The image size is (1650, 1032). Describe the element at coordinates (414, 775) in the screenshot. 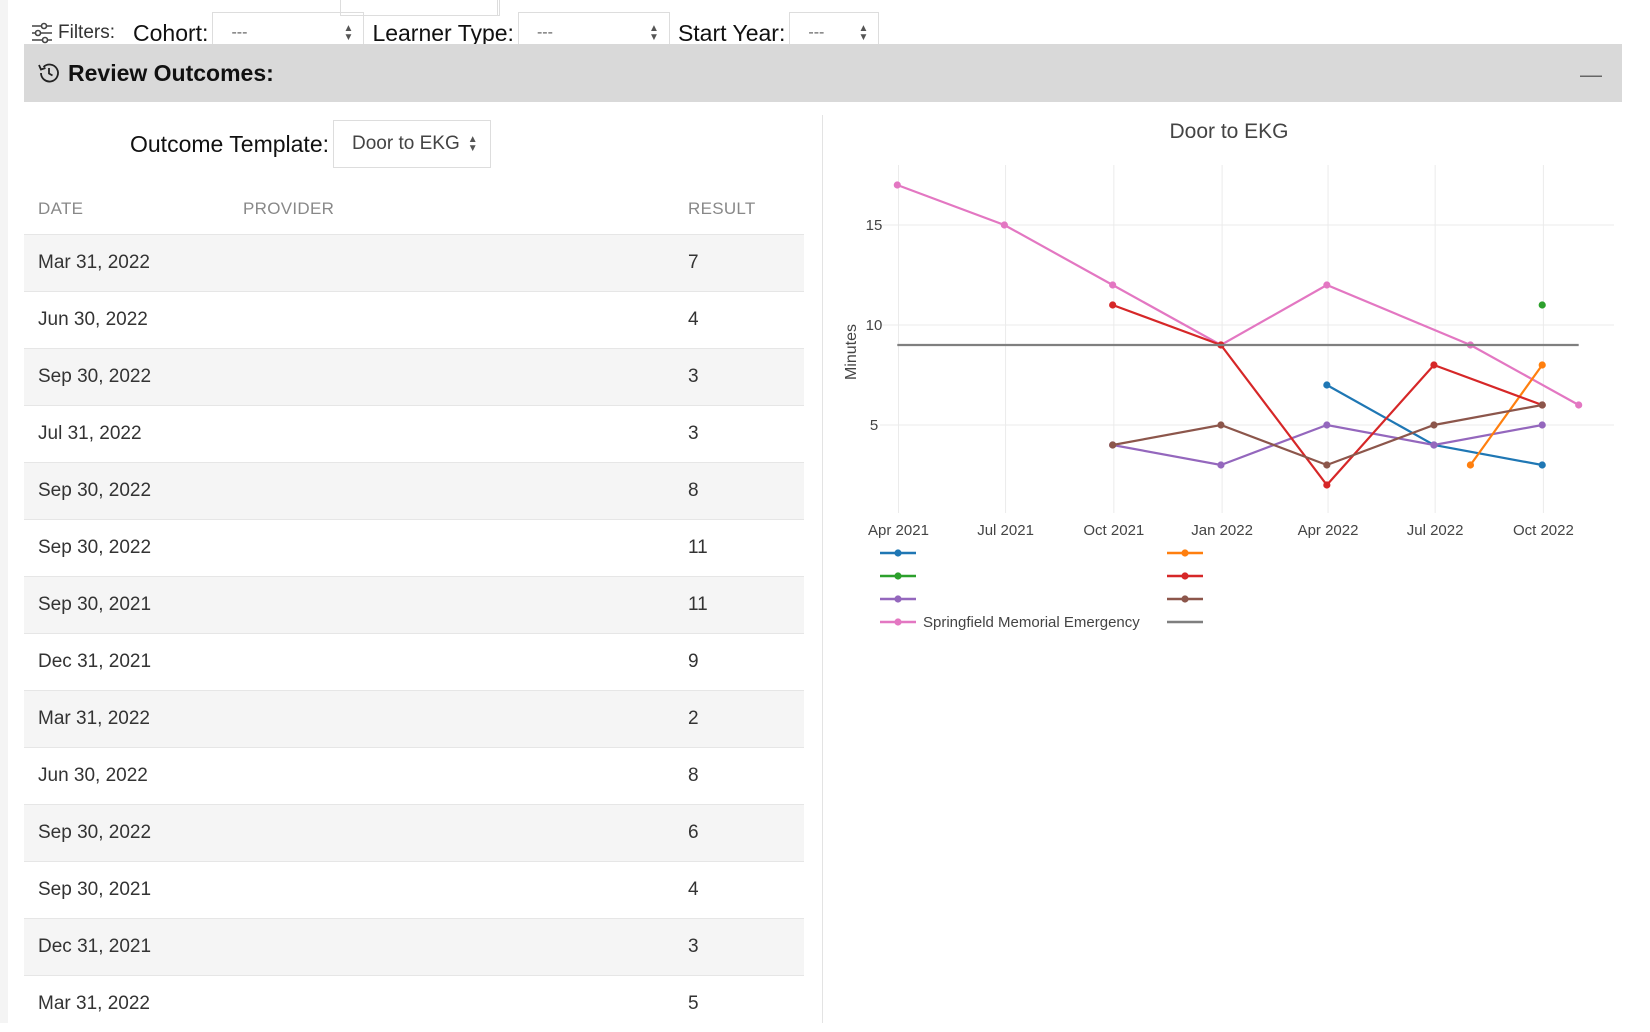

I see `table-row: Jun 30, 2022 8` at that location.